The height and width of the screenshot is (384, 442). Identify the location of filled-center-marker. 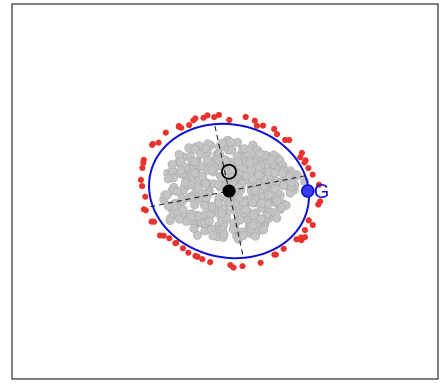
(229, 191).